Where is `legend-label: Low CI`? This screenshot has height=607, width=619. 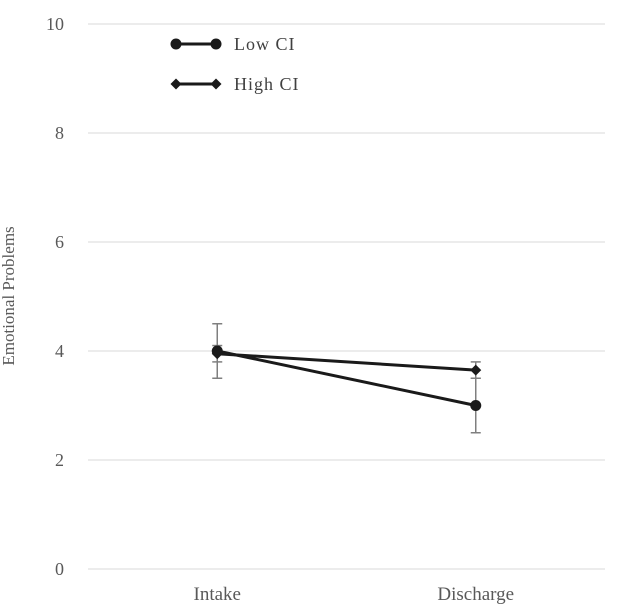
legend-label: Low CI is located at coordinates (265, 44).